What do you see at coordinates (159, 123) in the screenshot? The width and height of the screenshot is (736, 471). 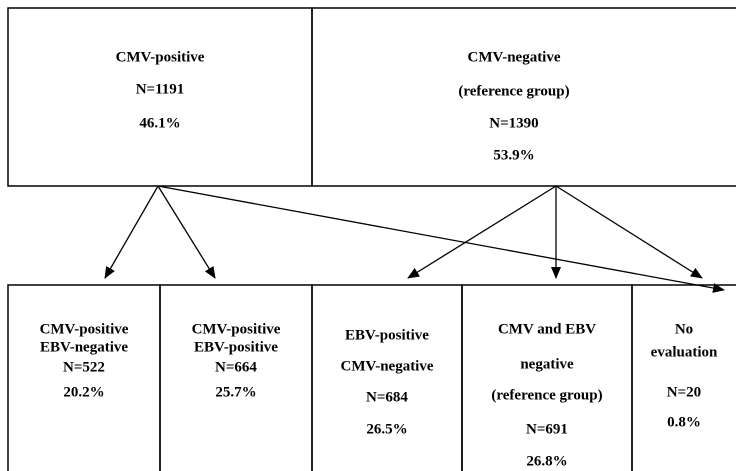 I see `node-text: 46.1%` at bounding box center [159, 123].